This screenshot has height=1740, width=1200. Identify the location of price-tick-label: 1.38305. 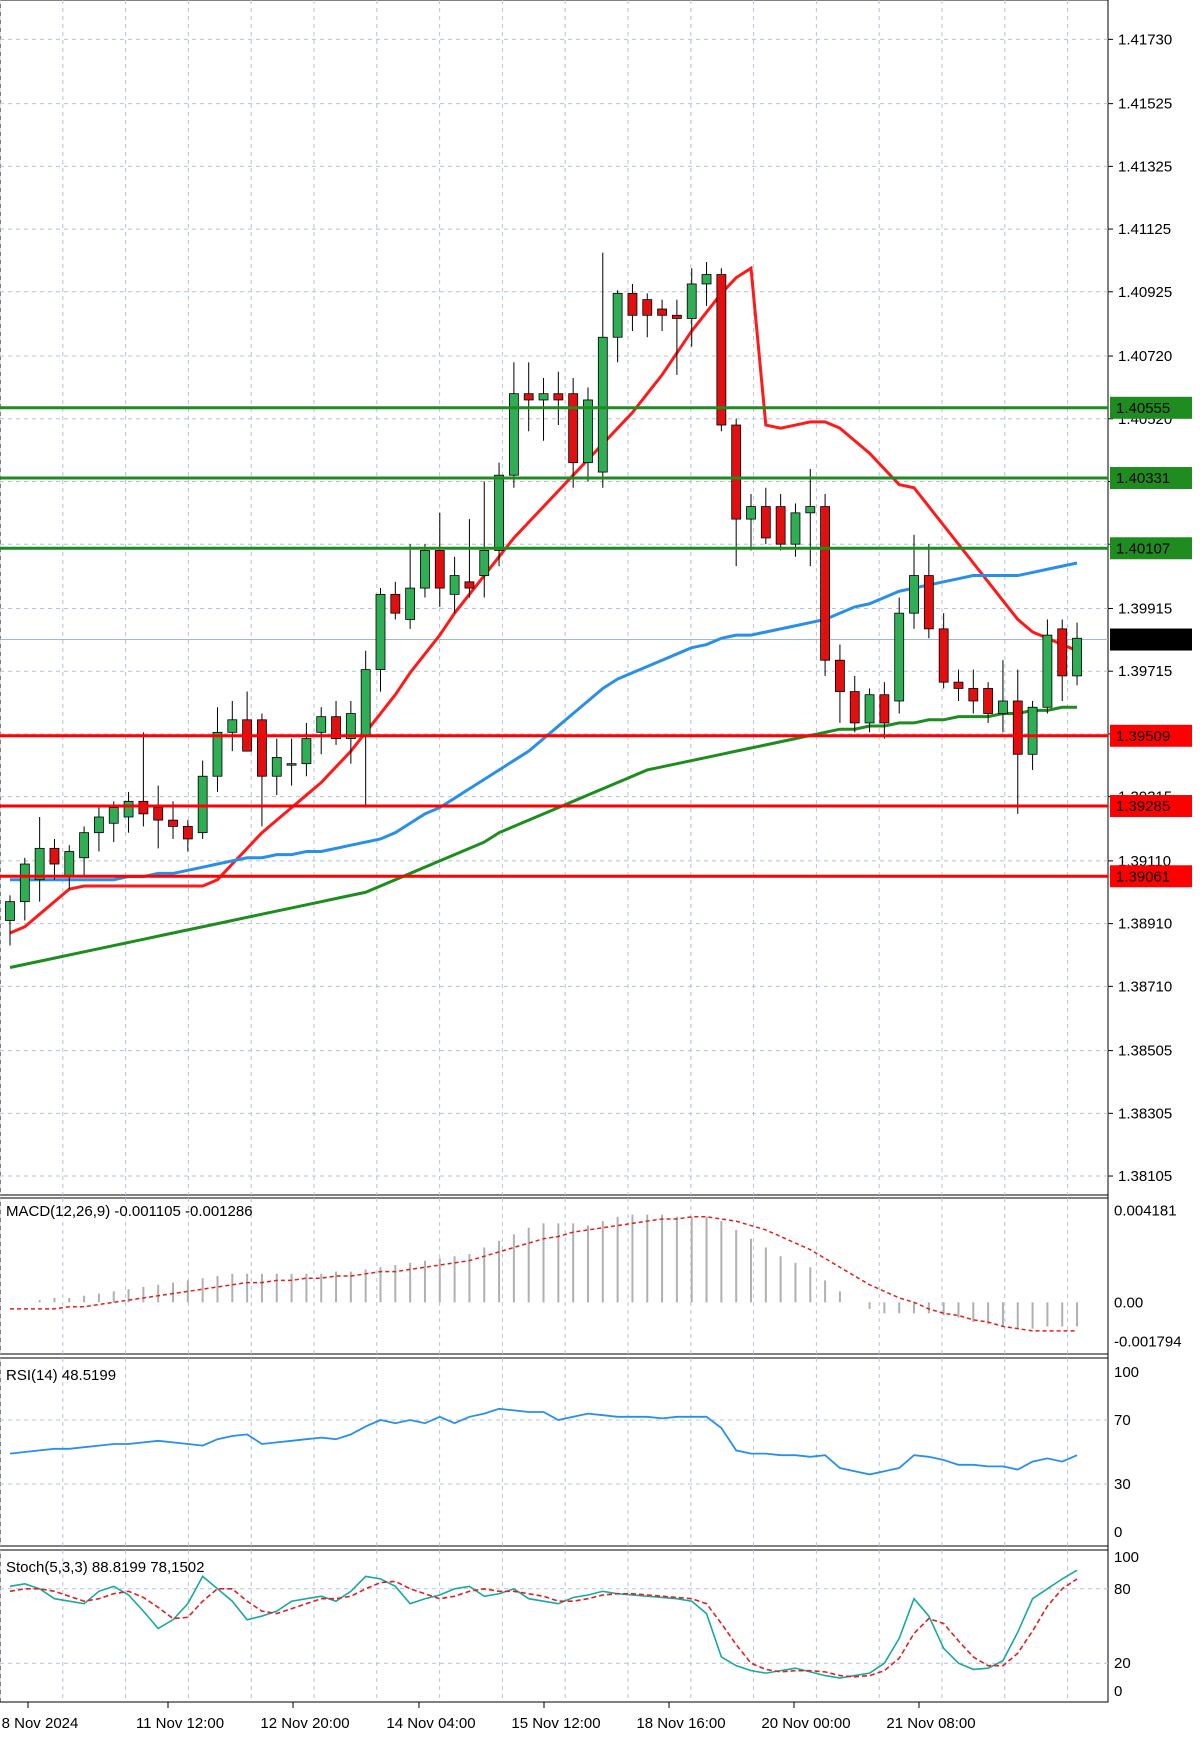
(1145, 1113).